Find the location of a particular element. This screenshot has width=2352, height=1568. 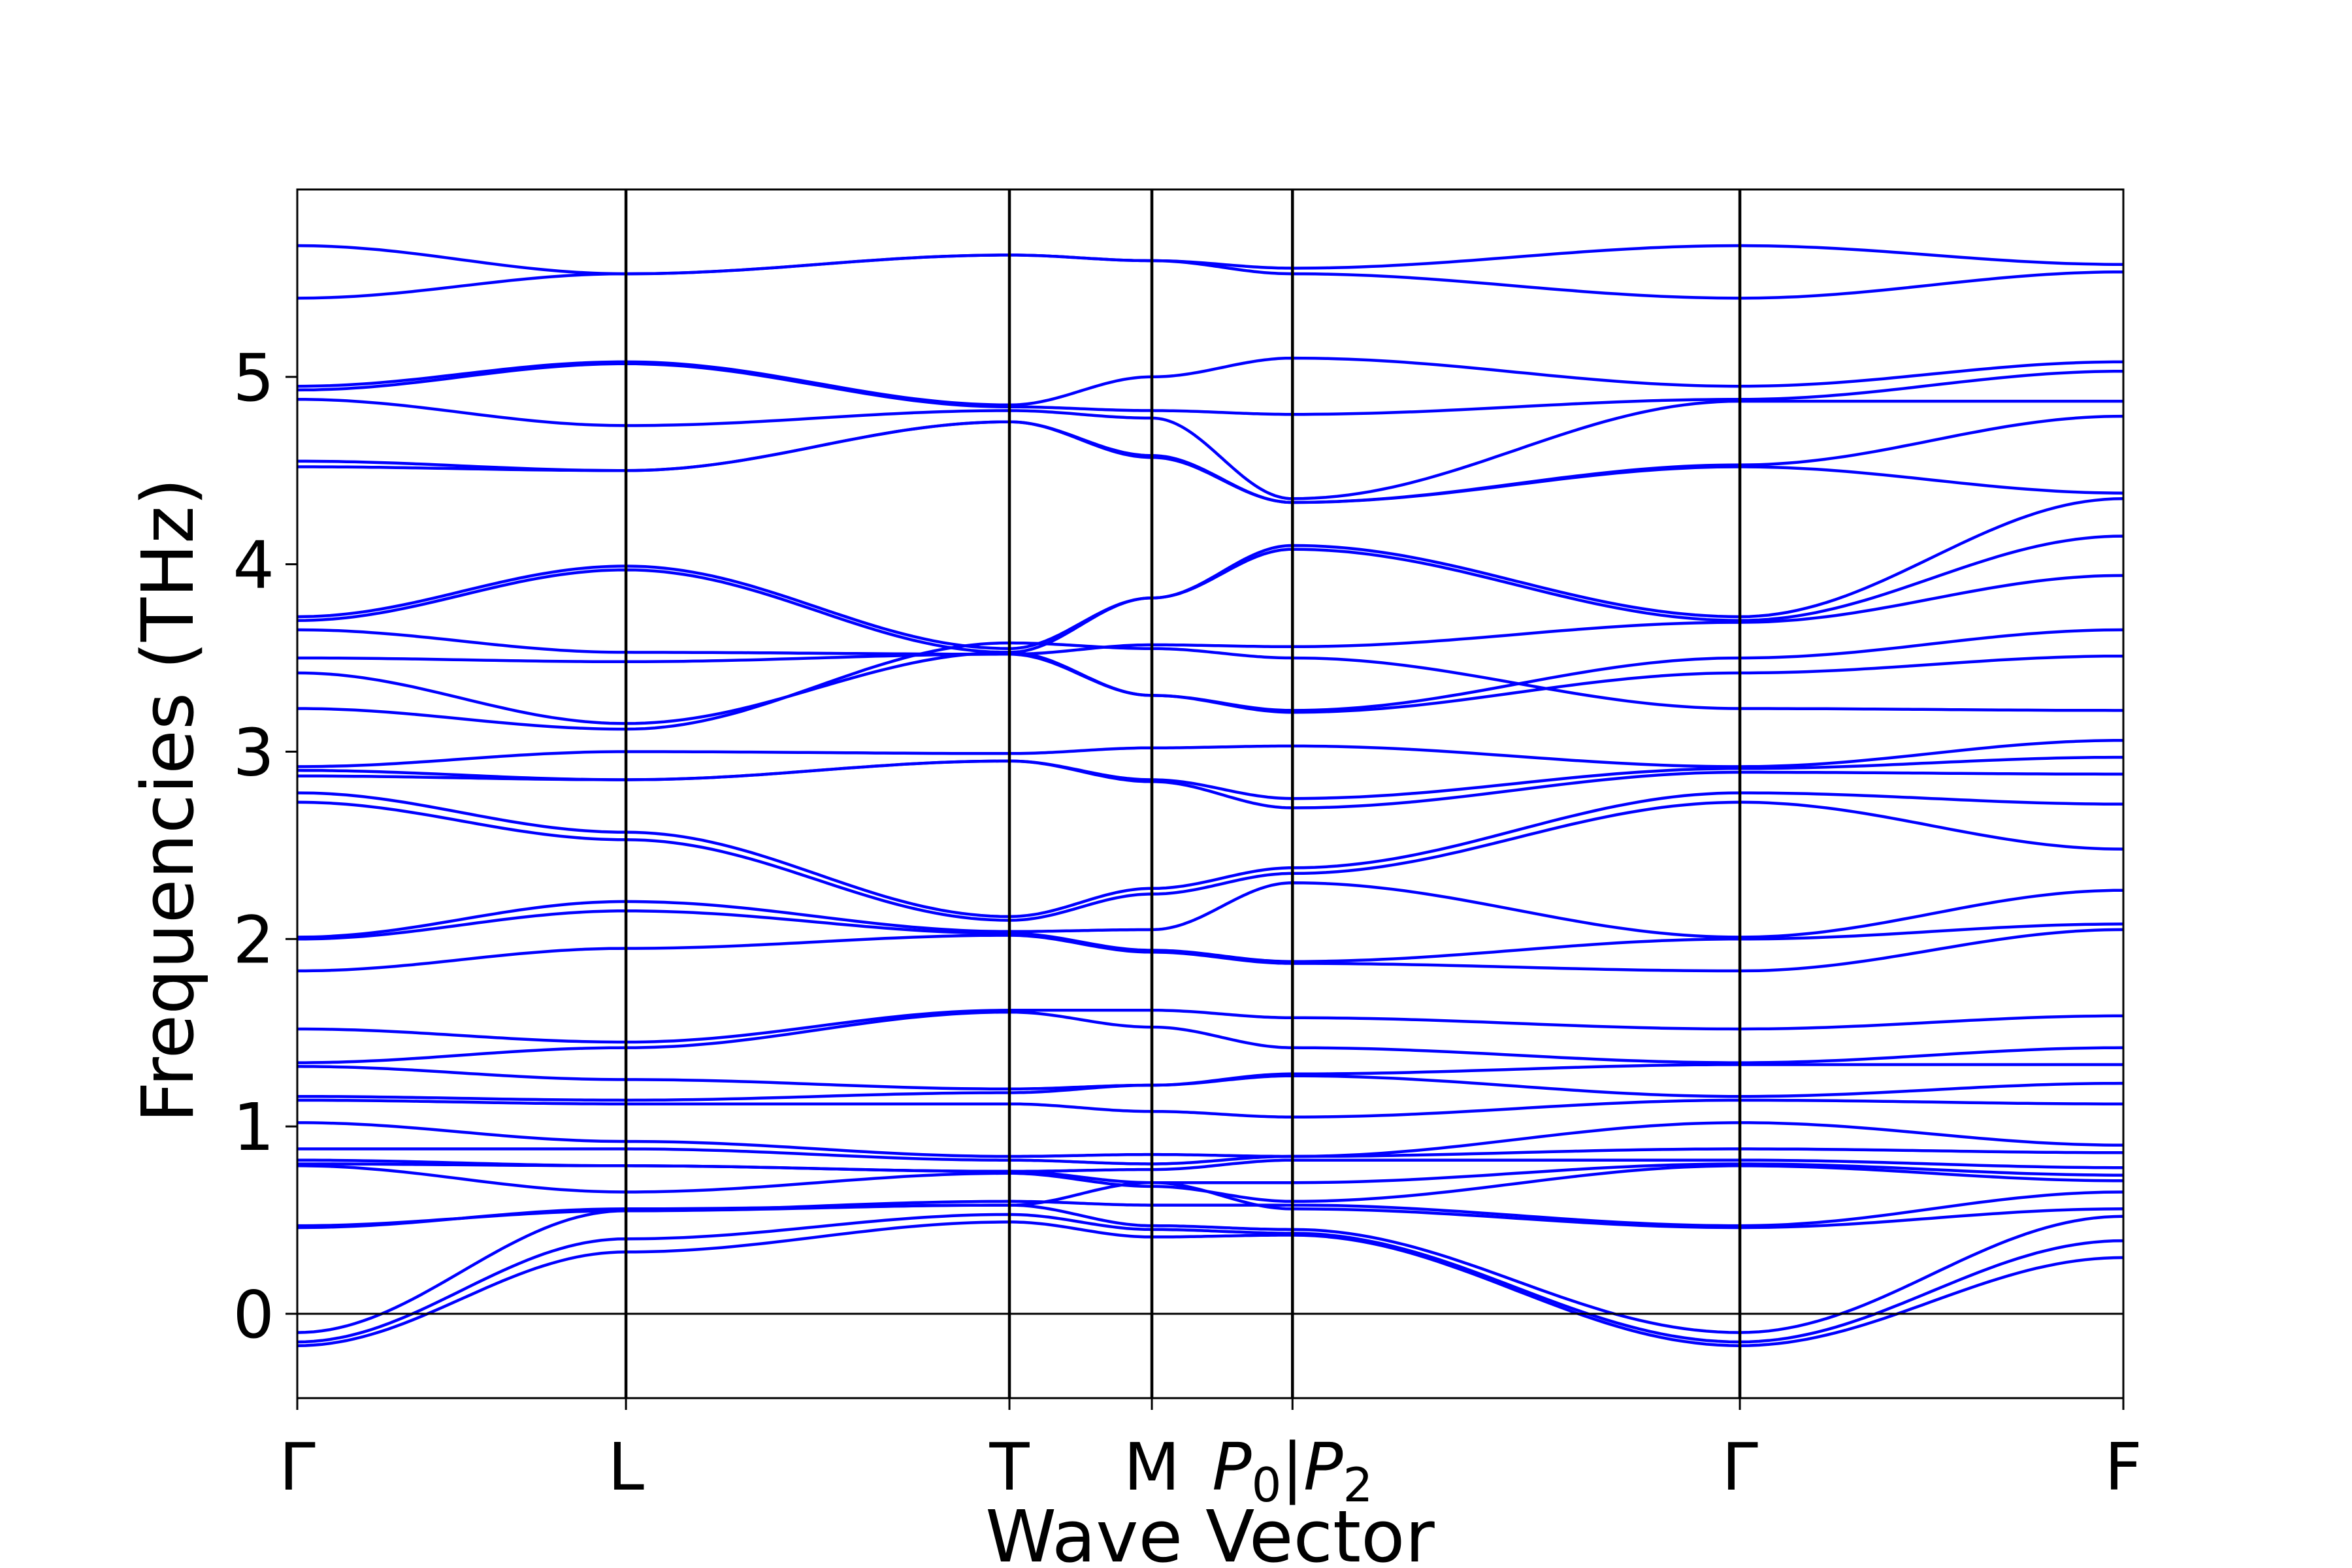

y-tick-label: 2 is located at coordinates (253, 940).